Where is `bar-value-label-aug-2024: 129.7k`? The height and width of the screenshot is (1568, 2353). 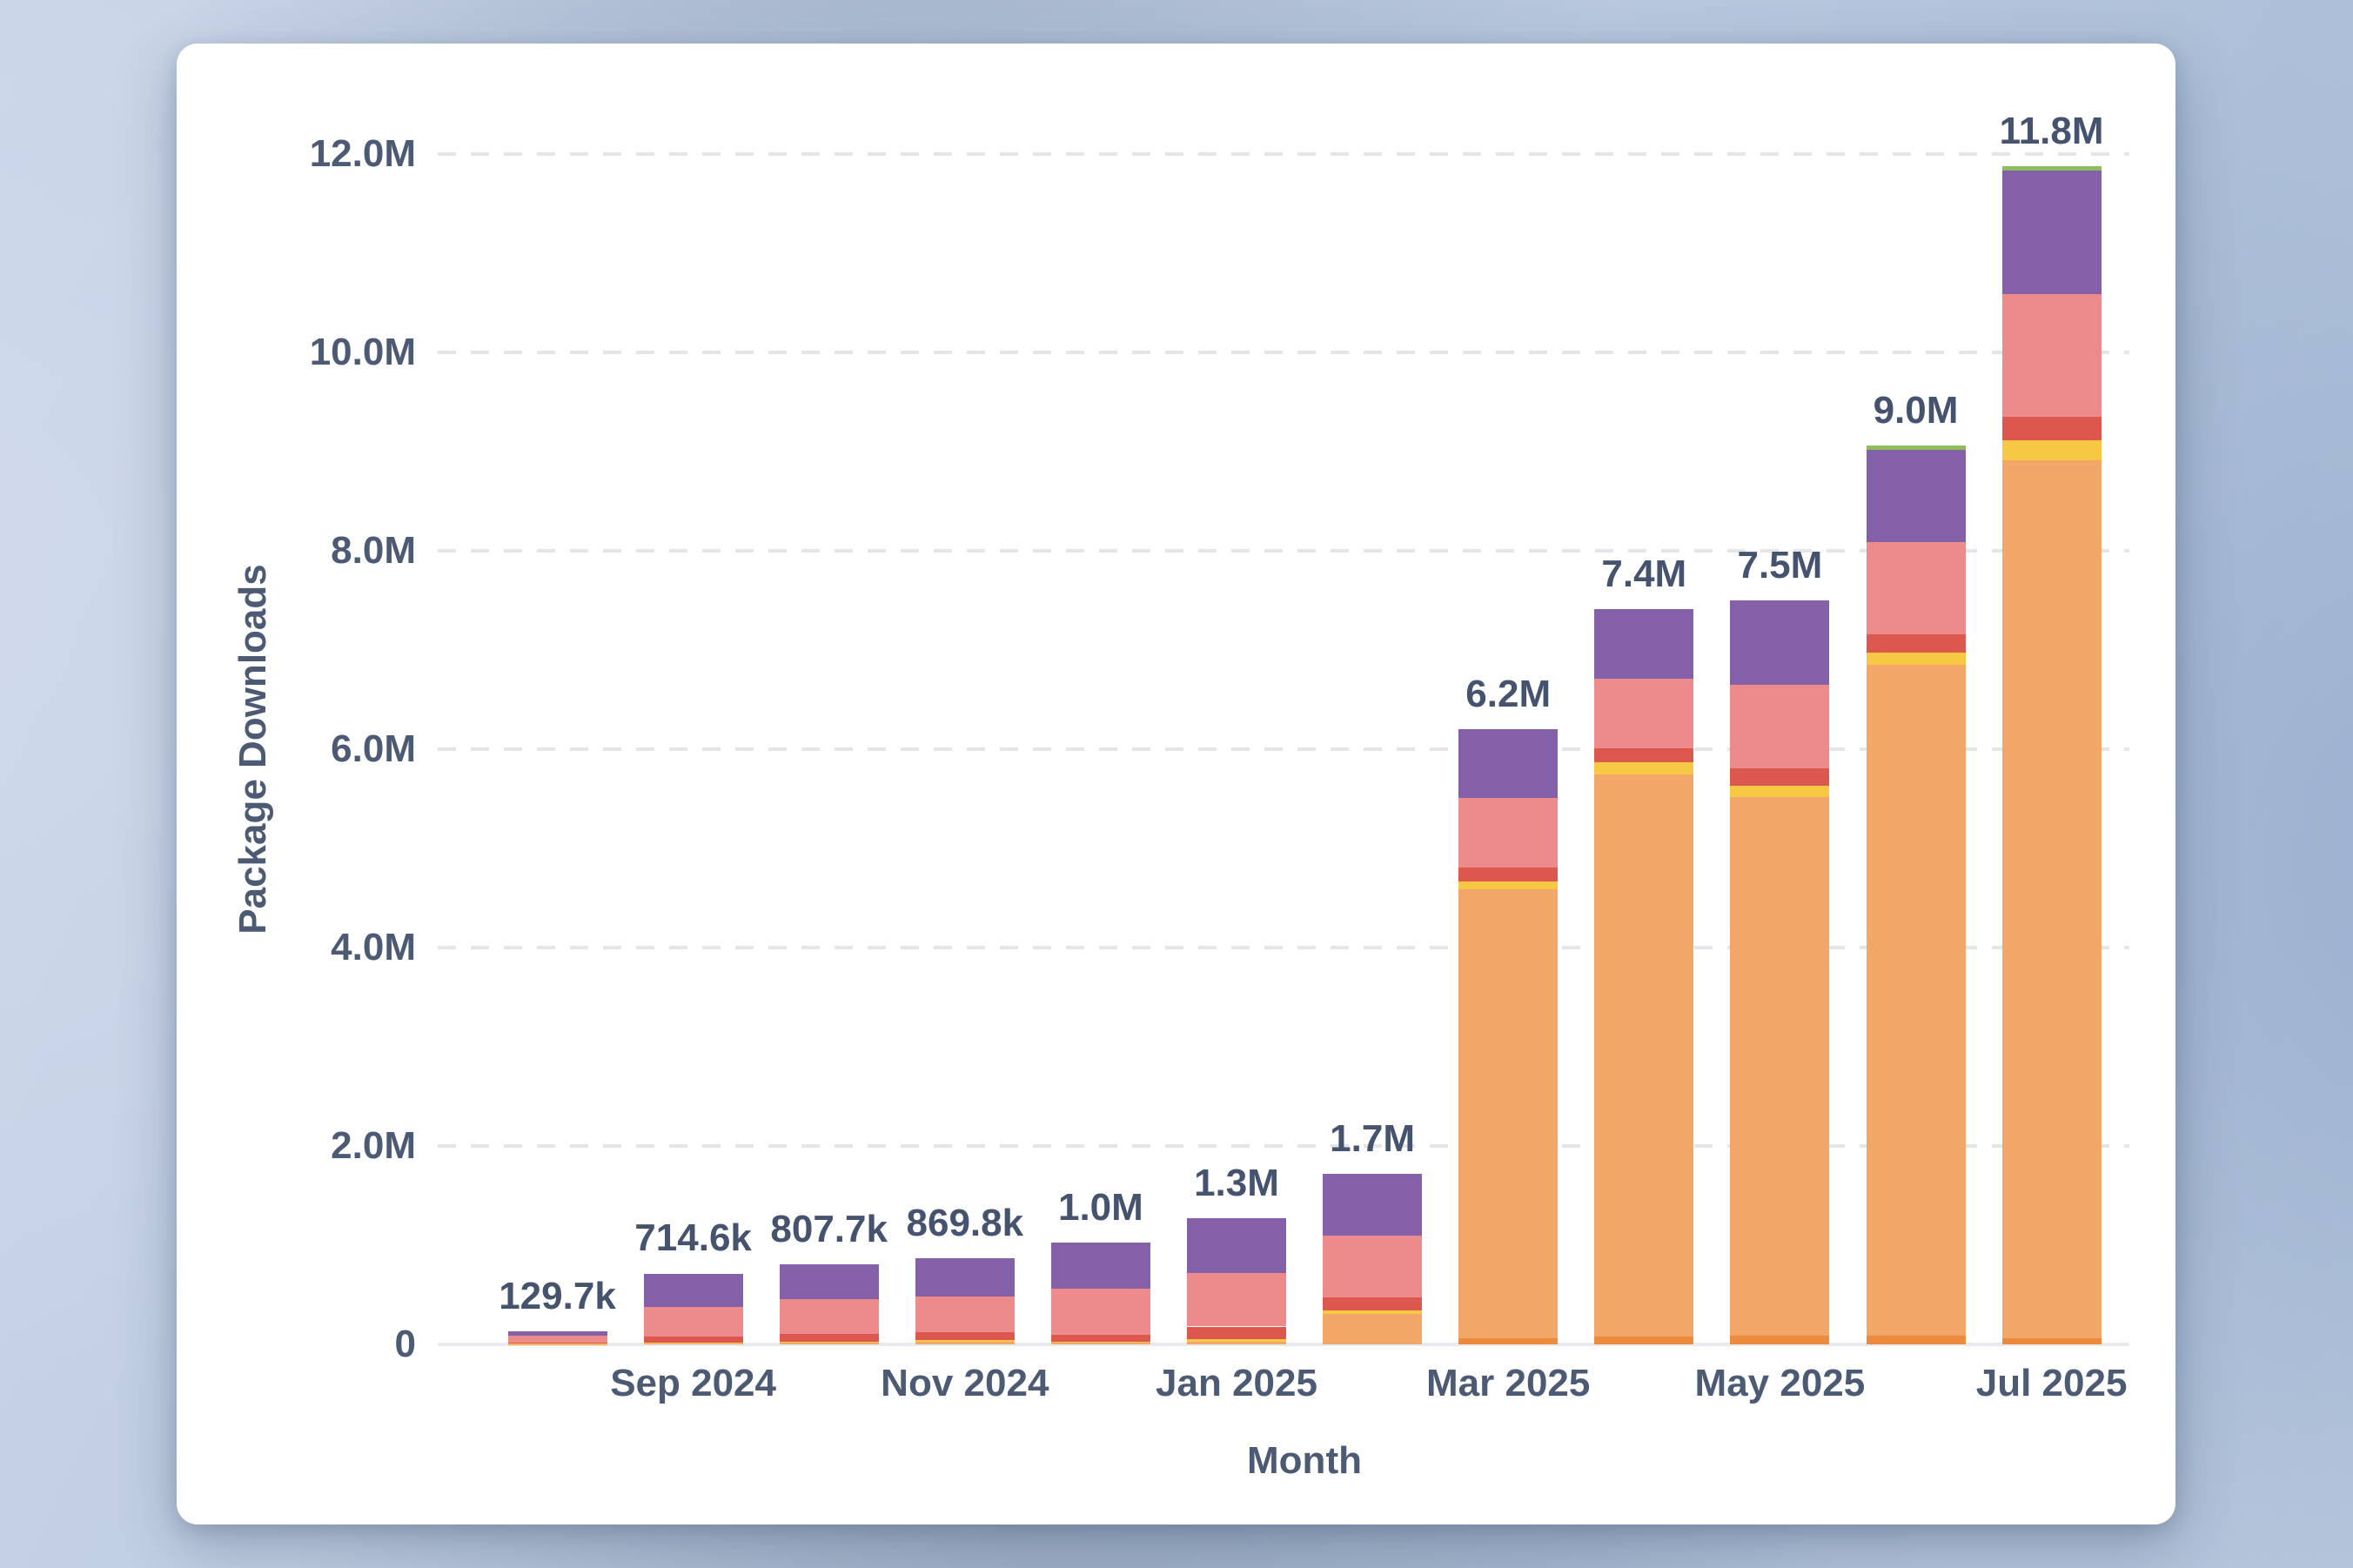 bar-value-label-aug-2024: 129.7k is located at coordinates (557, 1297).